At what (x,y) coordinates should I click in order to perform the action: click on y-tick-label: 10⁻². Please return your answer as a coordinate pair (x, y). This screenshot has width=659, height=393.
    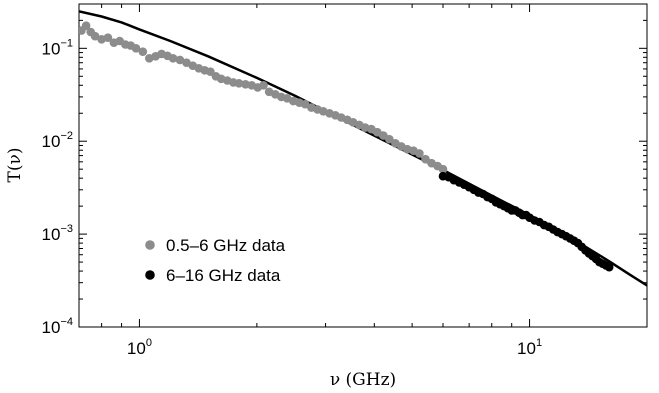
    Looking at the image, I should click on (57, 140).